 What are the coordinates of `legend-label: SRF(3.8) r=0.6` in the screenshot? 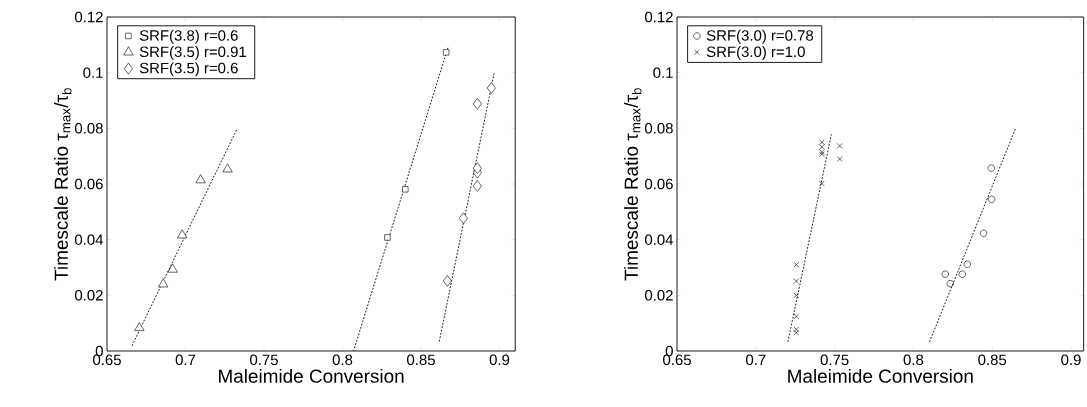 It's located at (188, 36).